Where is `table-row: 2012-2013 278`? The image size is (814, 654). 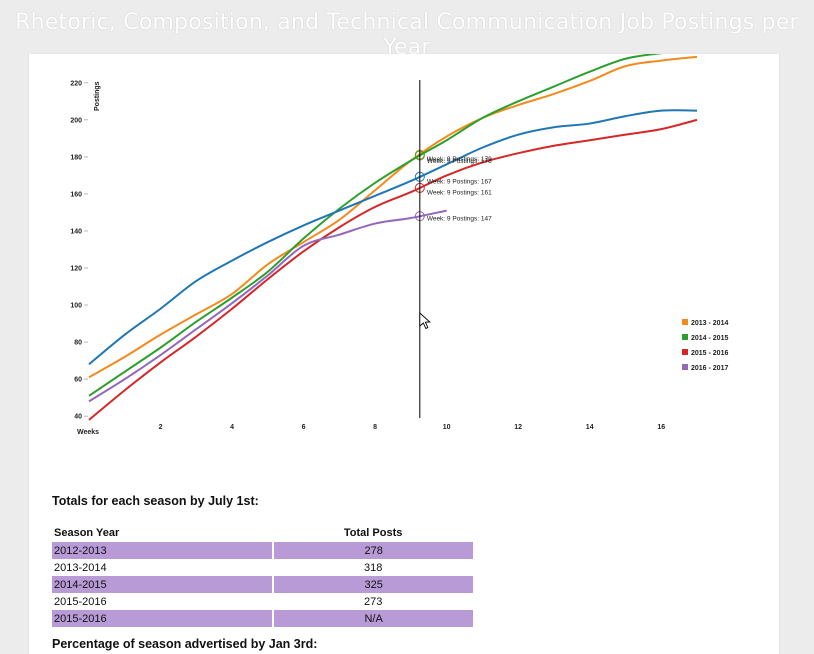
table-row: 2012-2013 278 is located at coordinates (262, 550).